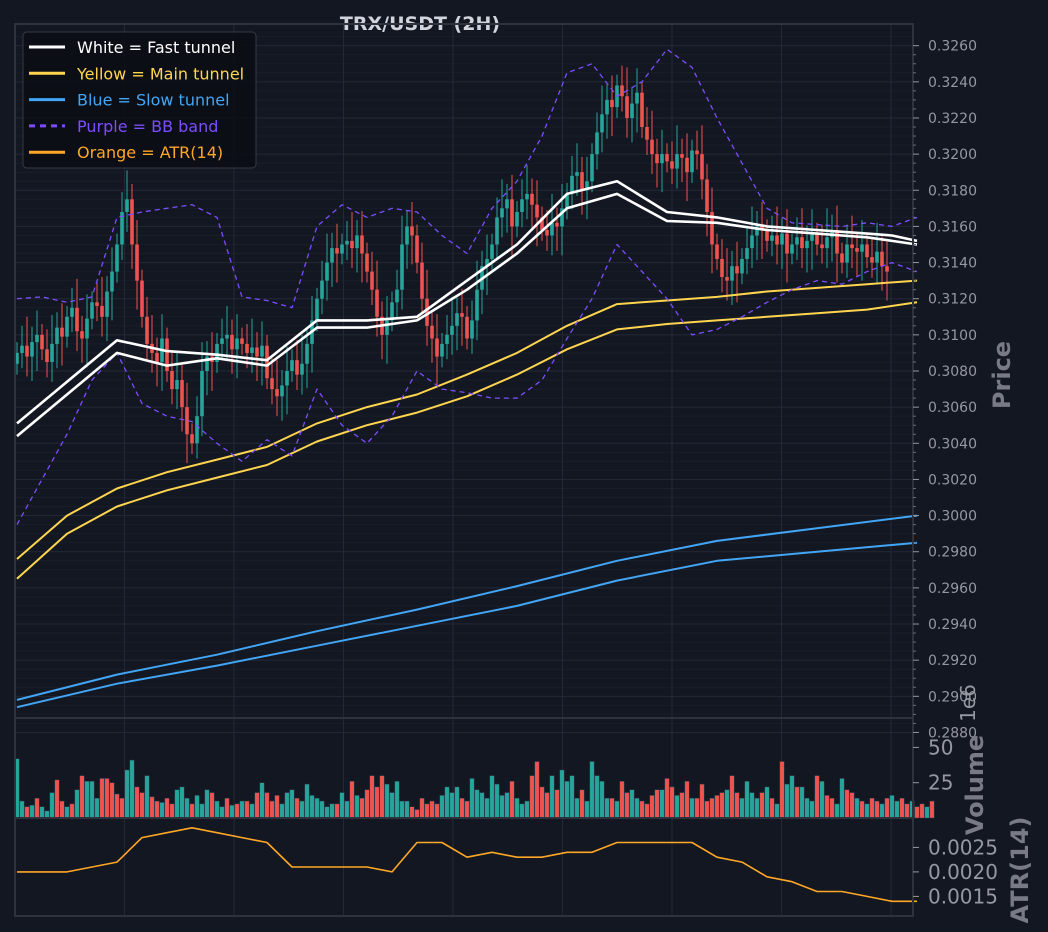 This screenshot has width=1048, height=932. What do you see at coordinates (952, 480) in the screenshot?
I see `price-tick-label: 0.3020` at bounding box center [952, 480].